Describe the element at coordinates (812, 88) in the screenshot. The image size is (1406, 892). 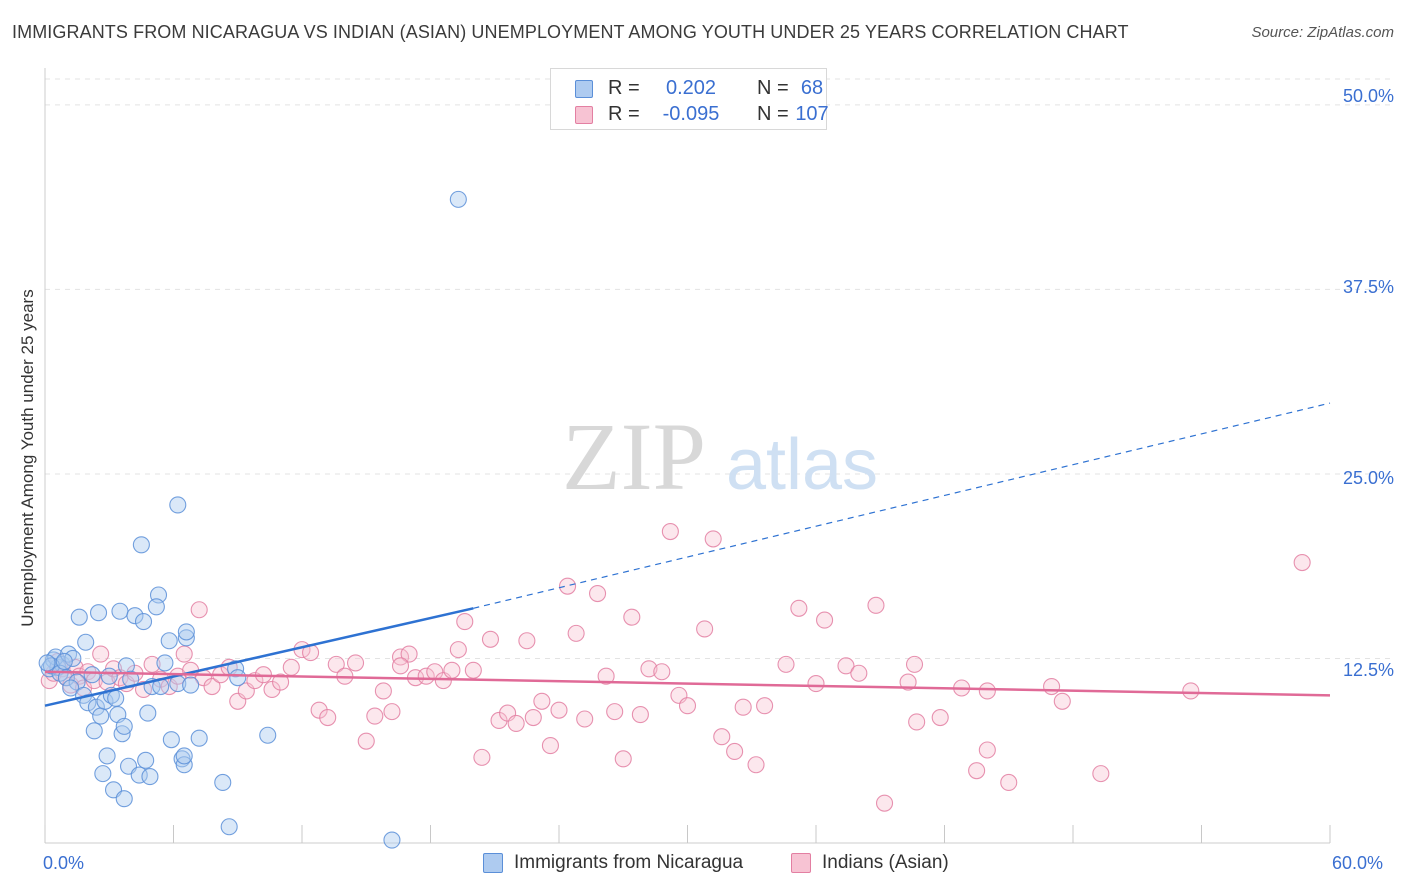
I see `legend-n-value: 68` at that location.